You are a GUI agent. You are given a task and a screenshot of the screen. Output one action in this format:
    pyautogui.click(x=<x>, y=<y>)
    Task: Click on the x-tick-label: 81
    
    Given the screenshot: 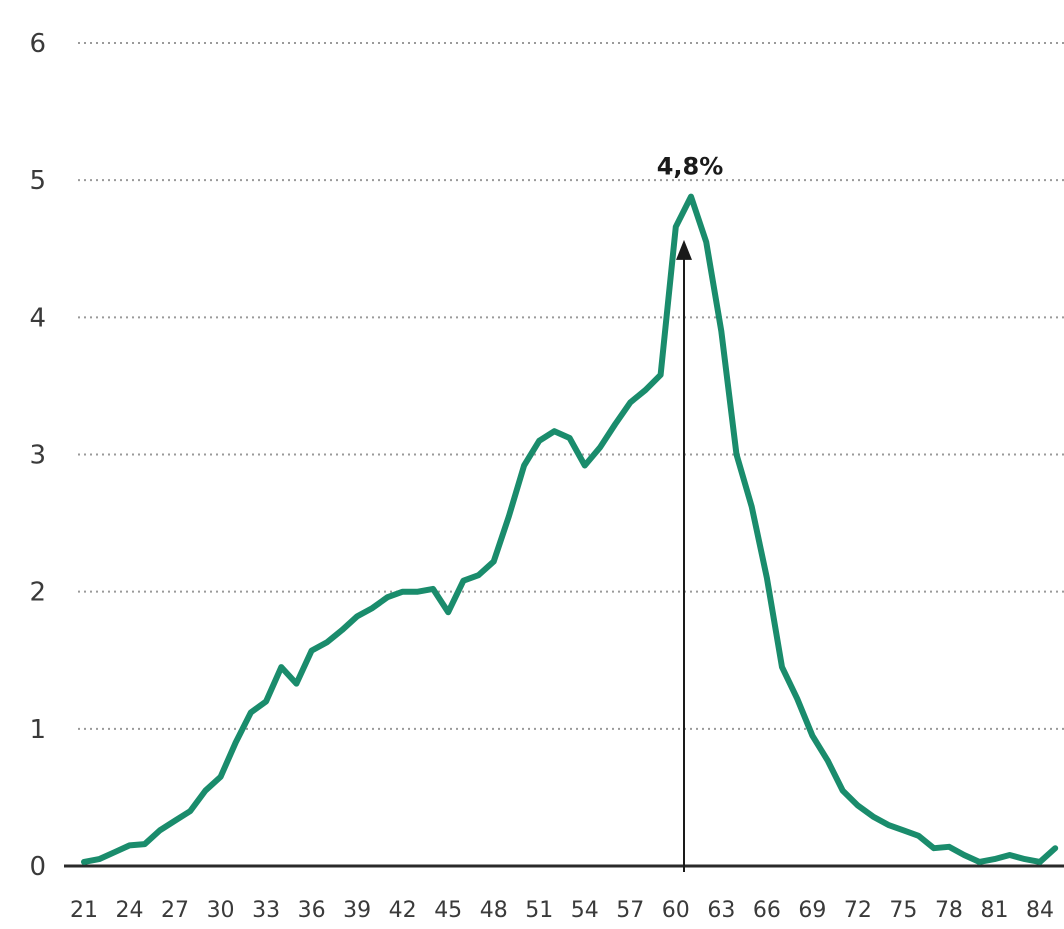 What is the action you would take?
    pyautogui.click(x=994, y=910)
    